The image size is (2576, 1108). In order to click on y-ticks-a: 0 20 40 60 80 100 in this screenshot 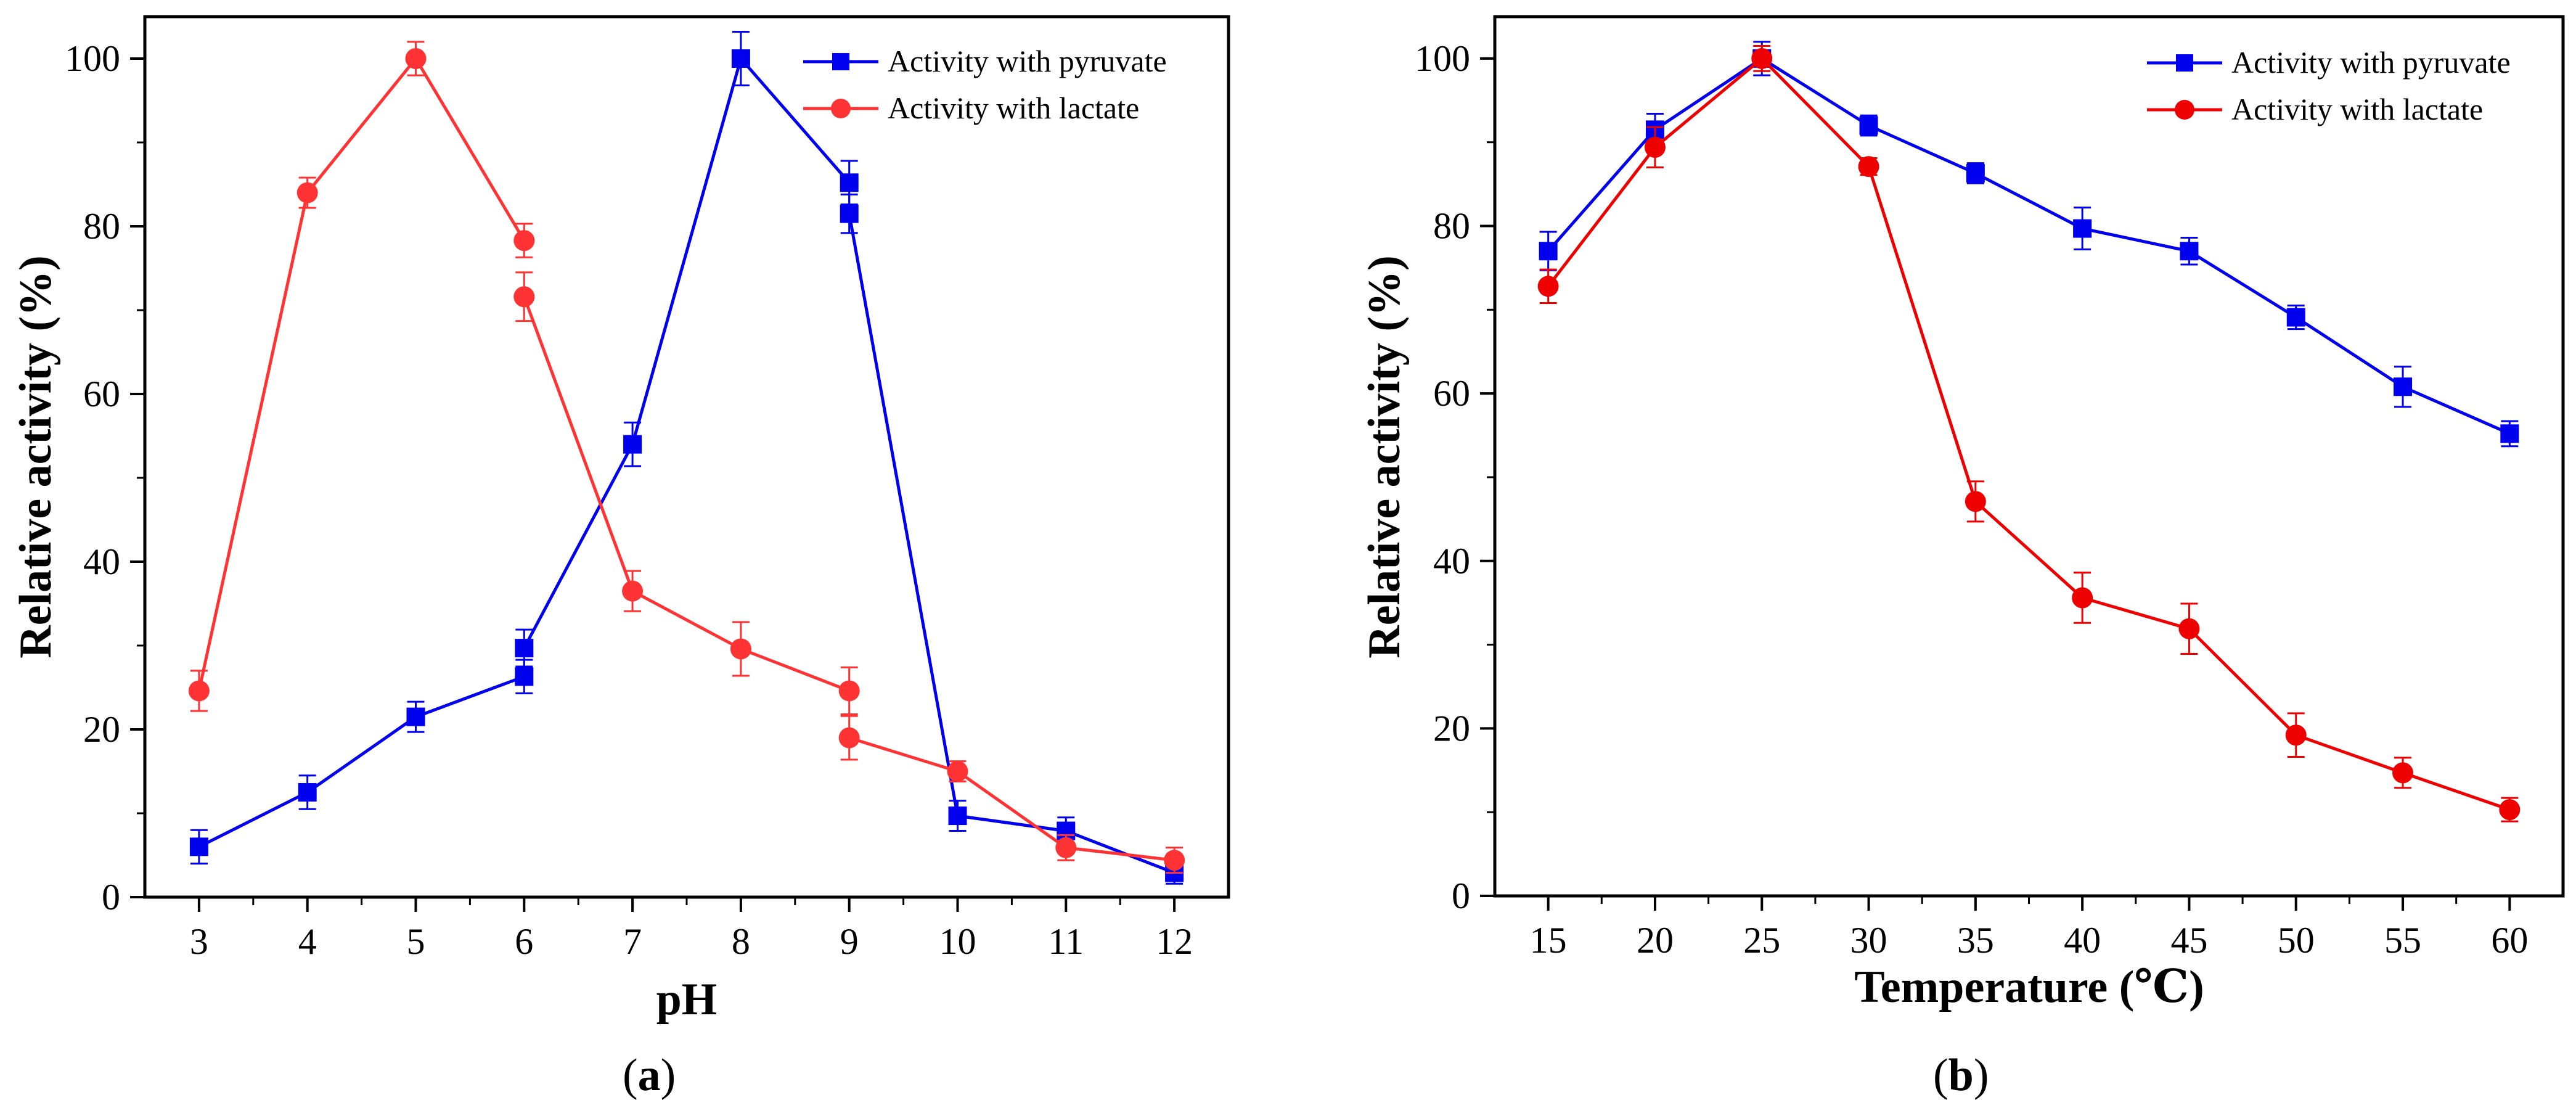, I will do `click(105, 477)`.